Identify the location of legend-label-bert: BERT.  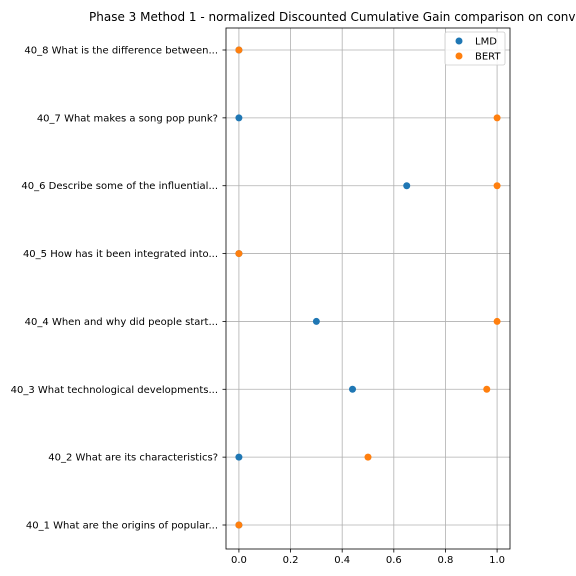
(488, 57).